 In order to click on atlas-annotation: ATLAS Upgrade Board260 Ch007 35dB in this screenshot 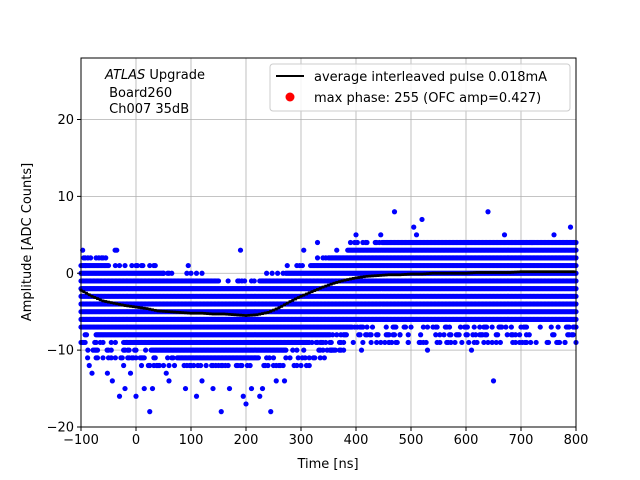, I will do `click(154, 92)`.